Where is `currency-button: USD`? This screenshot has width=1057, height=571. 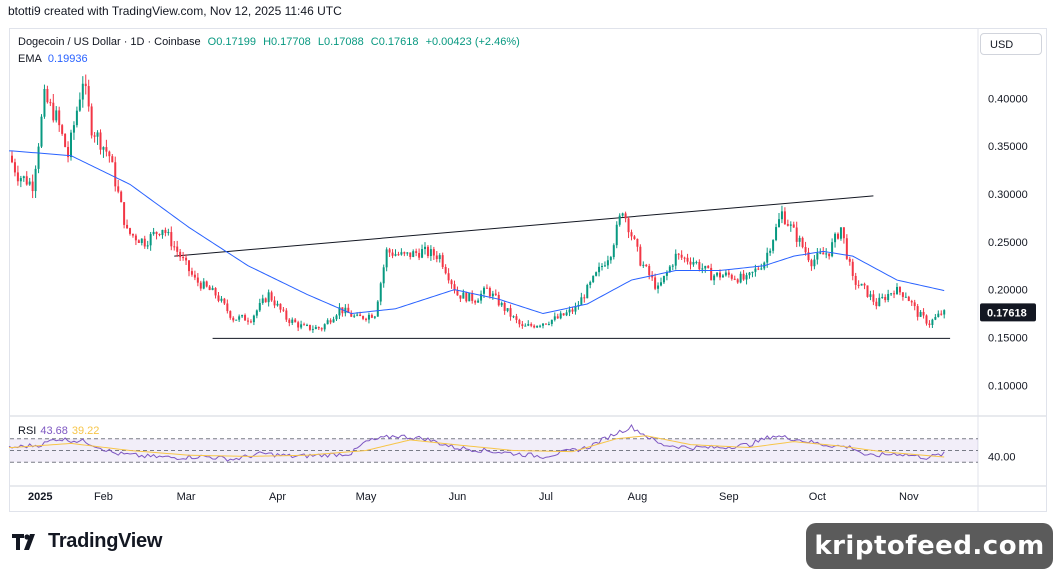 currency-button: USD is located at coordinates (1011, 44).